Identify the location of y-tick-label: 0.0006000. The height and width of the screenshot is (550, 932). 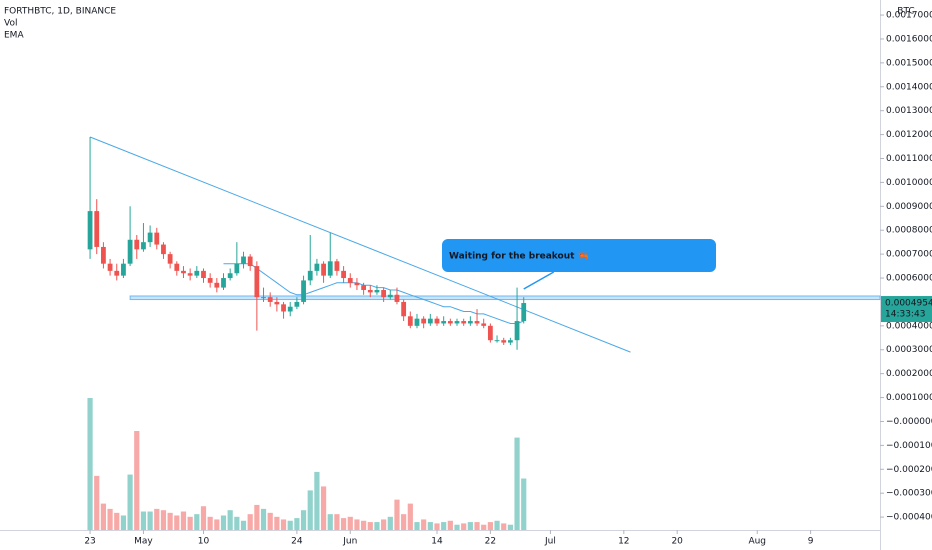
(909, 279).